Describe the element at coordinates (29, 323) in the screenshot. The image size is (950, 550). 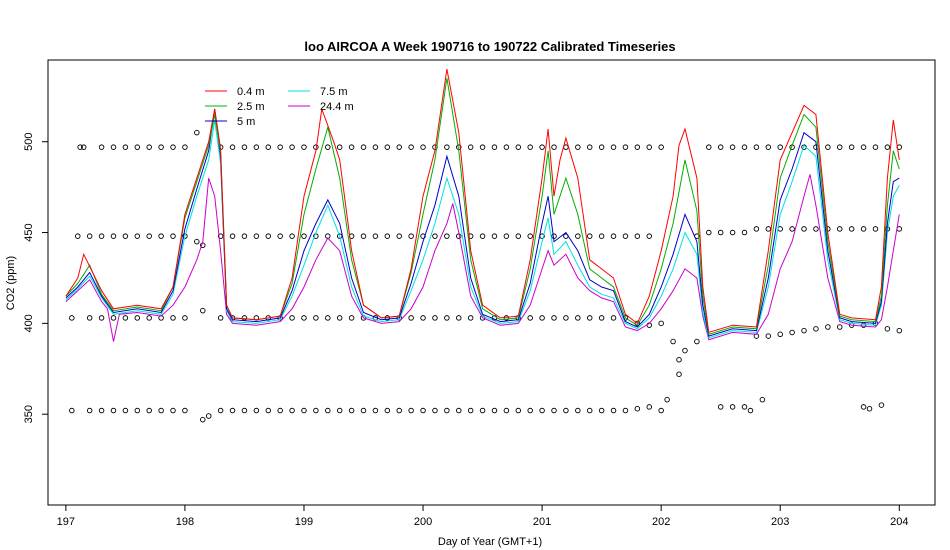
I see `y-tick-label: 400` at that location.